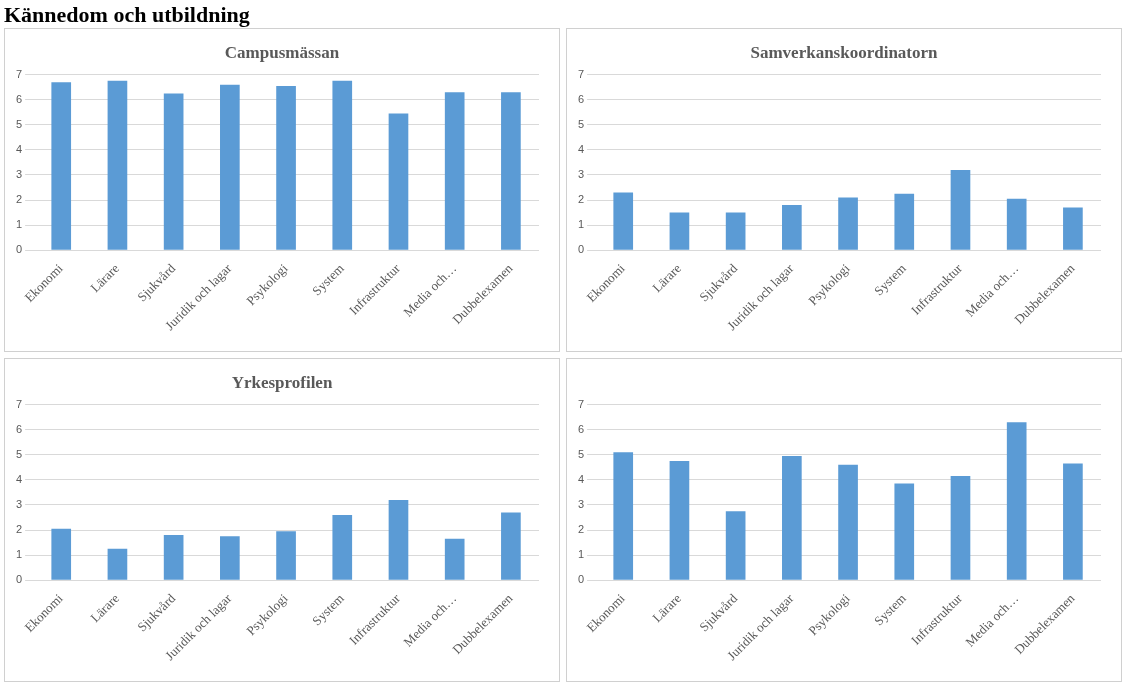  Describe the element at coordinates (282, 53) in the screenshot. I see `chart-title: Campusmässan` at that location.